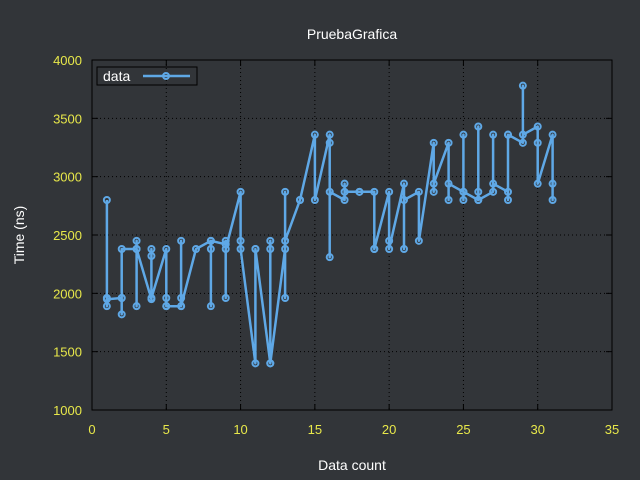  Describe the element at coordinates (537, 429) in the screenshot. I see `x-tick-label: 30` at that location.